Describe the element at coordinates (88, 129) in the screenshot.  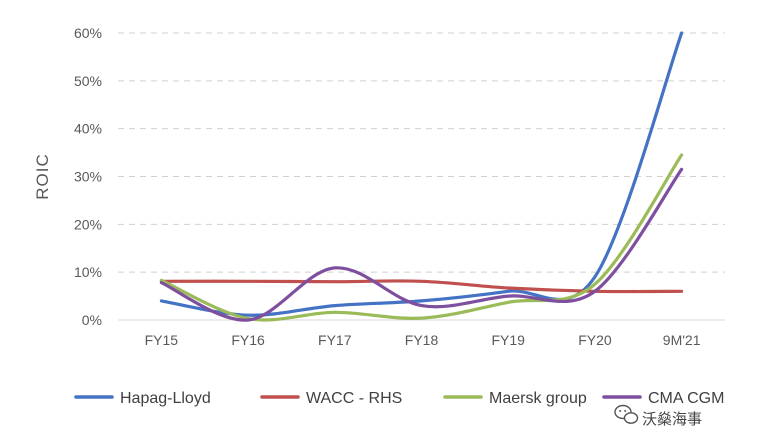
I see `y-tick-label: 40%` at that location.